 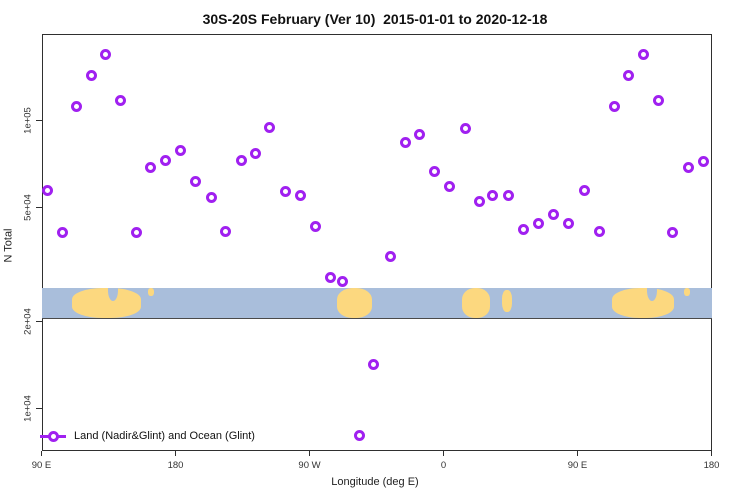 I want to click on y-tick-label: 1e+04, so click(x=28, y=408).